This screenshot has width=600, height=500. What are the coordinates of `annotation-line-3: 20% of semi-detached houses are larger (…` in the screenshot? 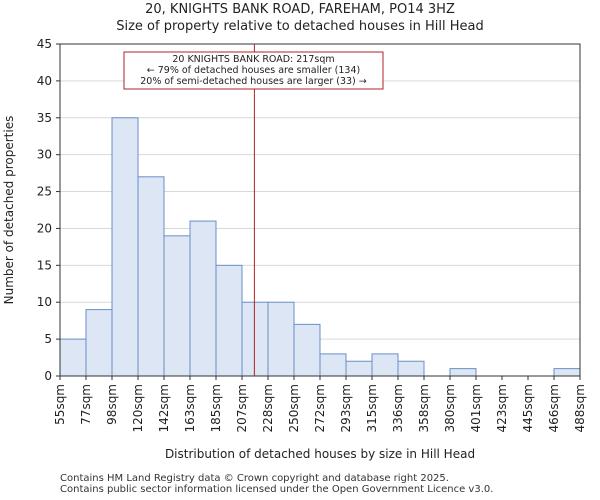 It's located at (253, 81).